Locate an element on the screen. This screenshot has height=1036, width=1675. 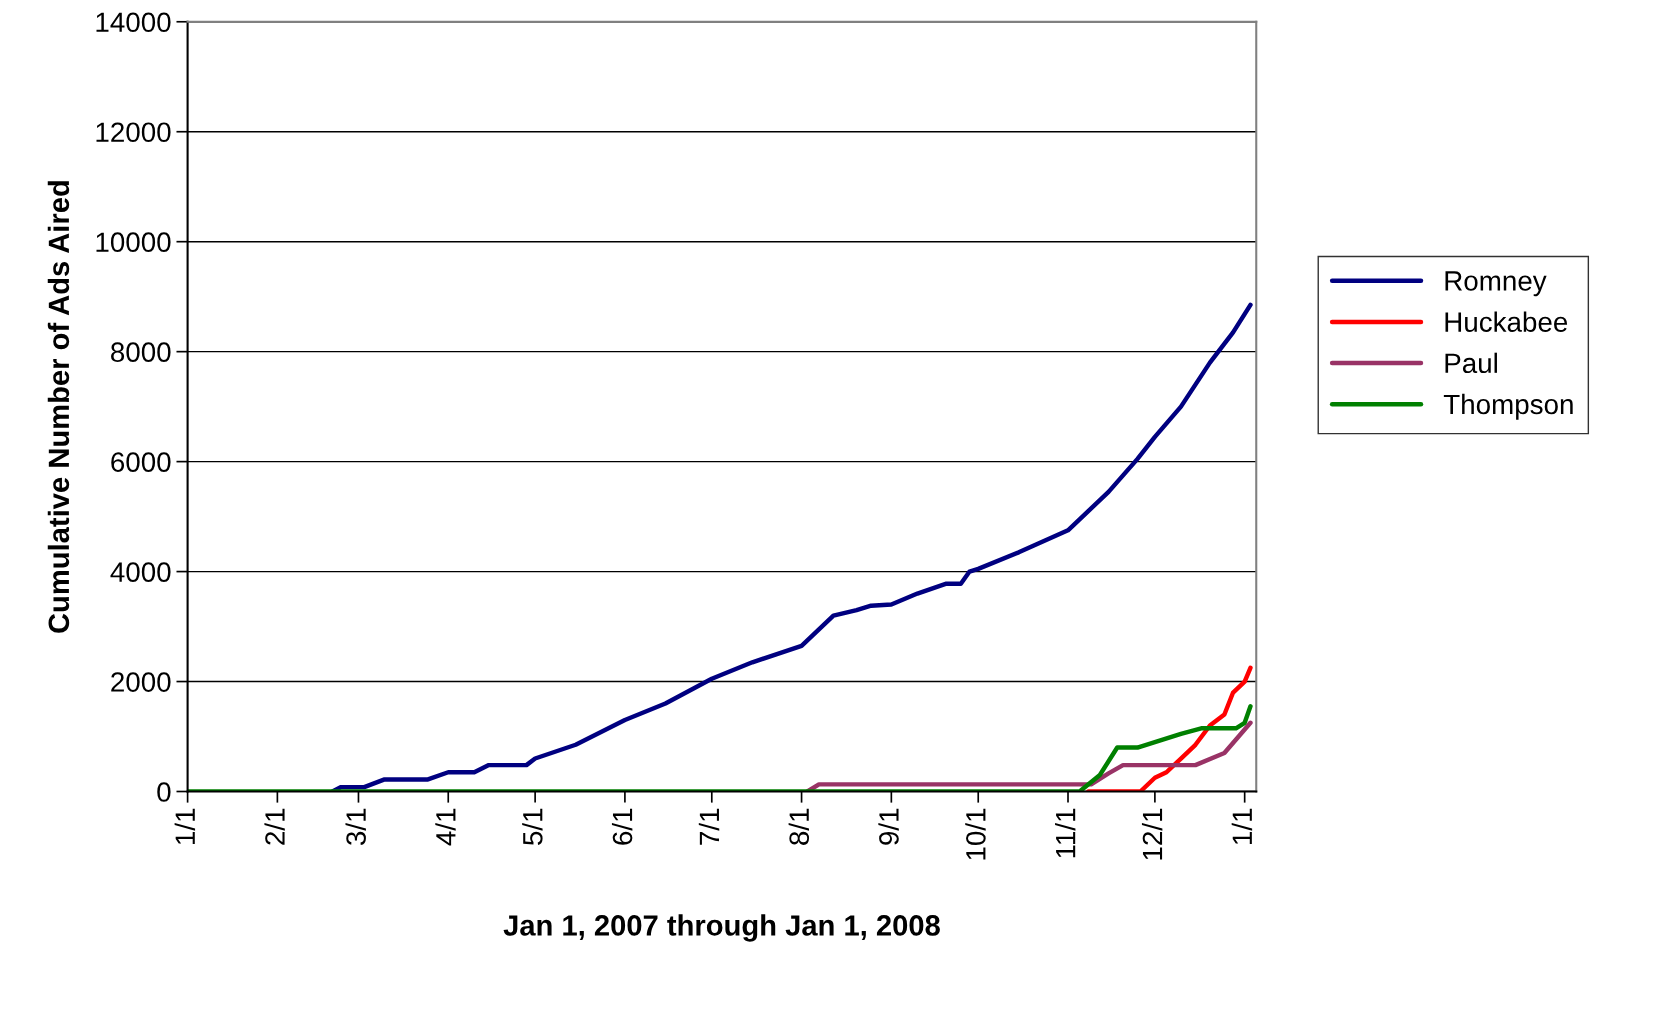
x-tick-label: 3/1 is located at coordinates (355, 827).